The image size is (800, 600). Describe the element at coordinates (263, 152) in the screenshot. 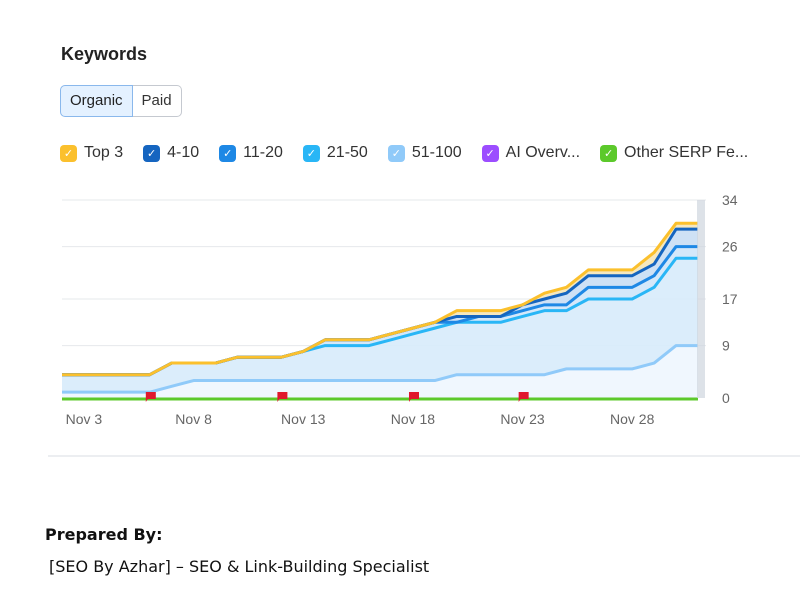

I see `legend-label: 11-20` at that location.